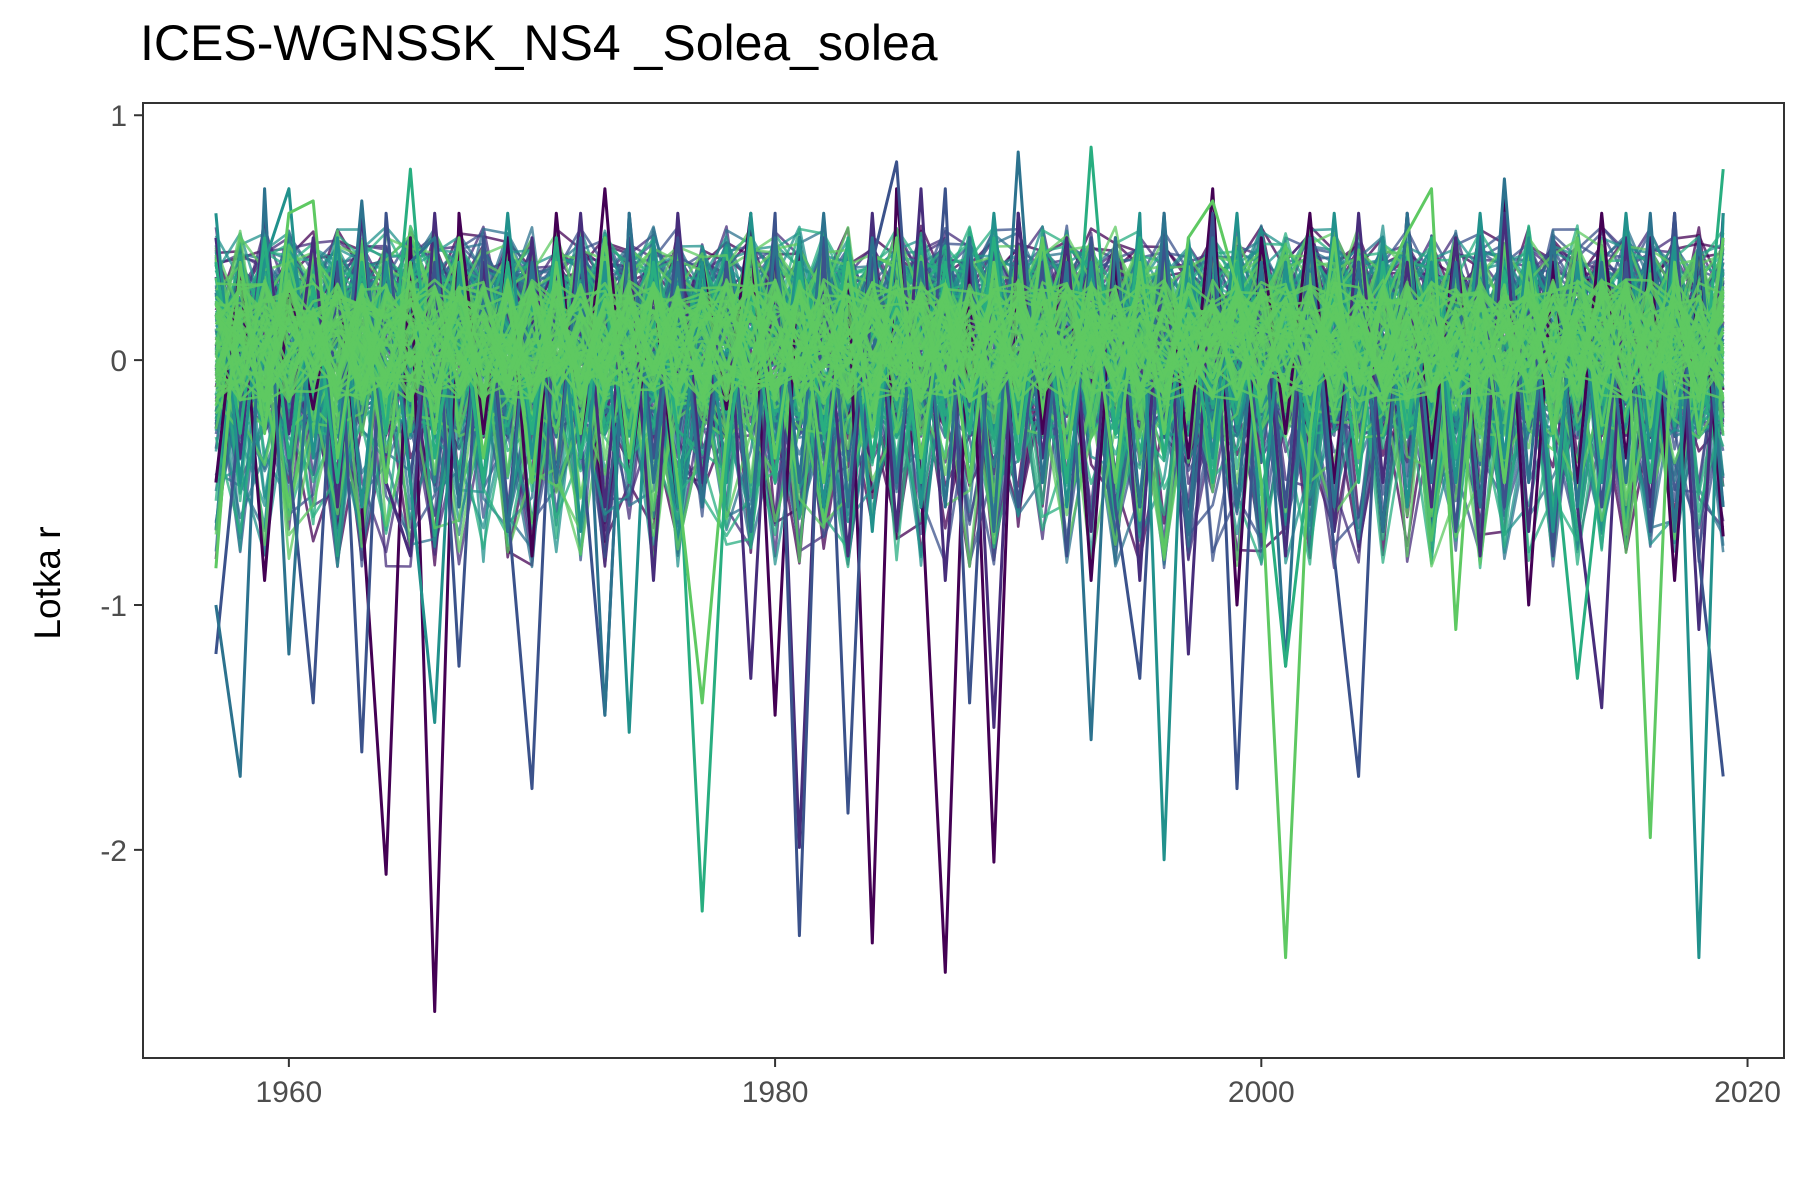 The height and width of the screenshot is (1200, 1800). What do you see at coordinates (1018, 1083) in the screenshot?
I see `x-axis: 1960 1980 2000 2020` at bounding box center [1018, 1083].